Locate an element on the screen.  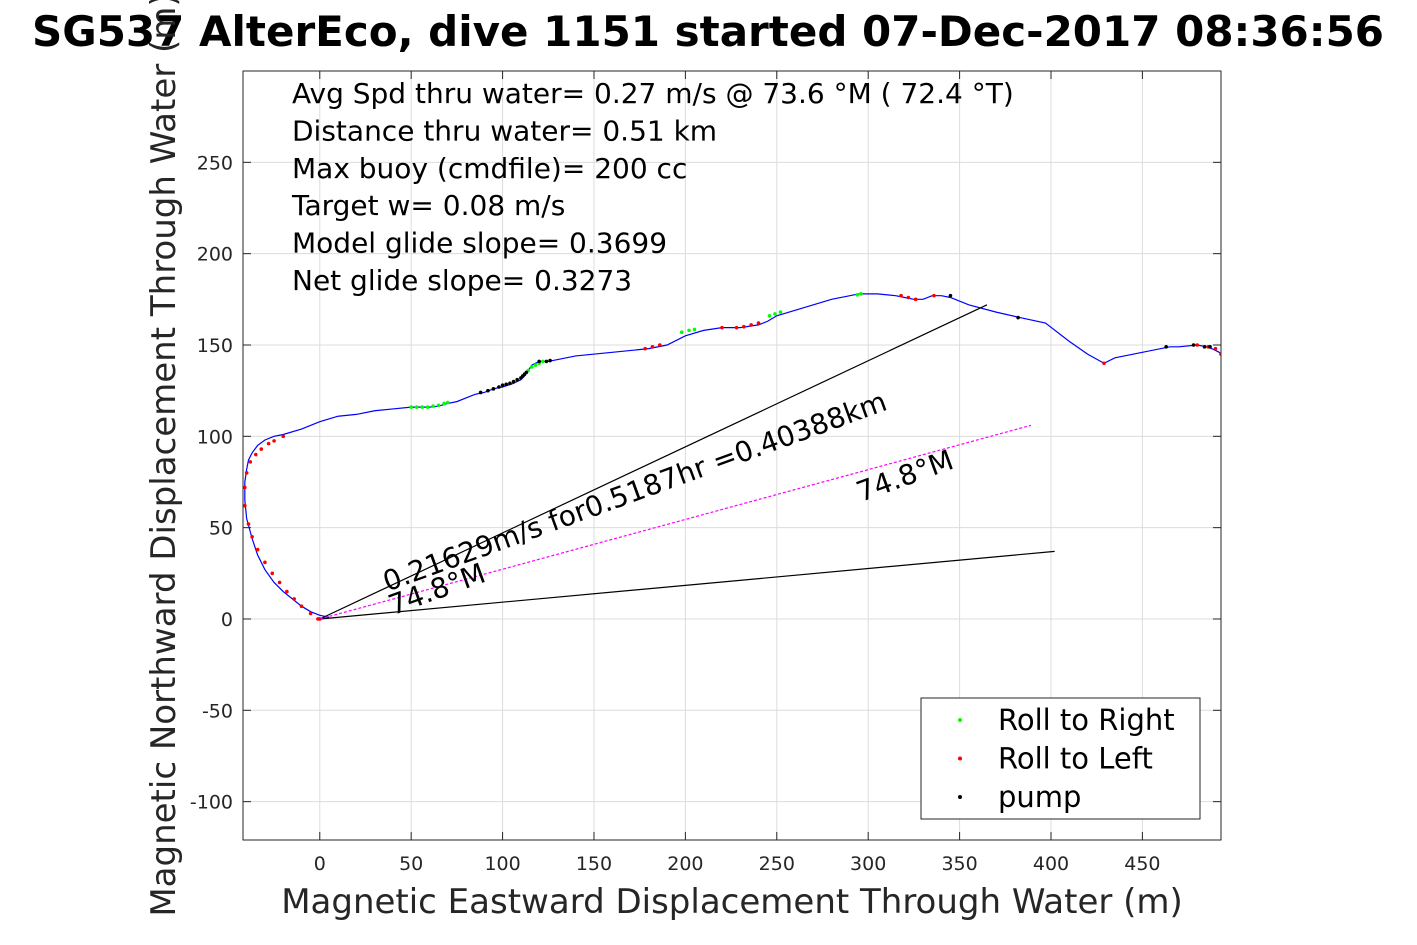
x-tick-label: 350 is located at coordinates (959, 864).